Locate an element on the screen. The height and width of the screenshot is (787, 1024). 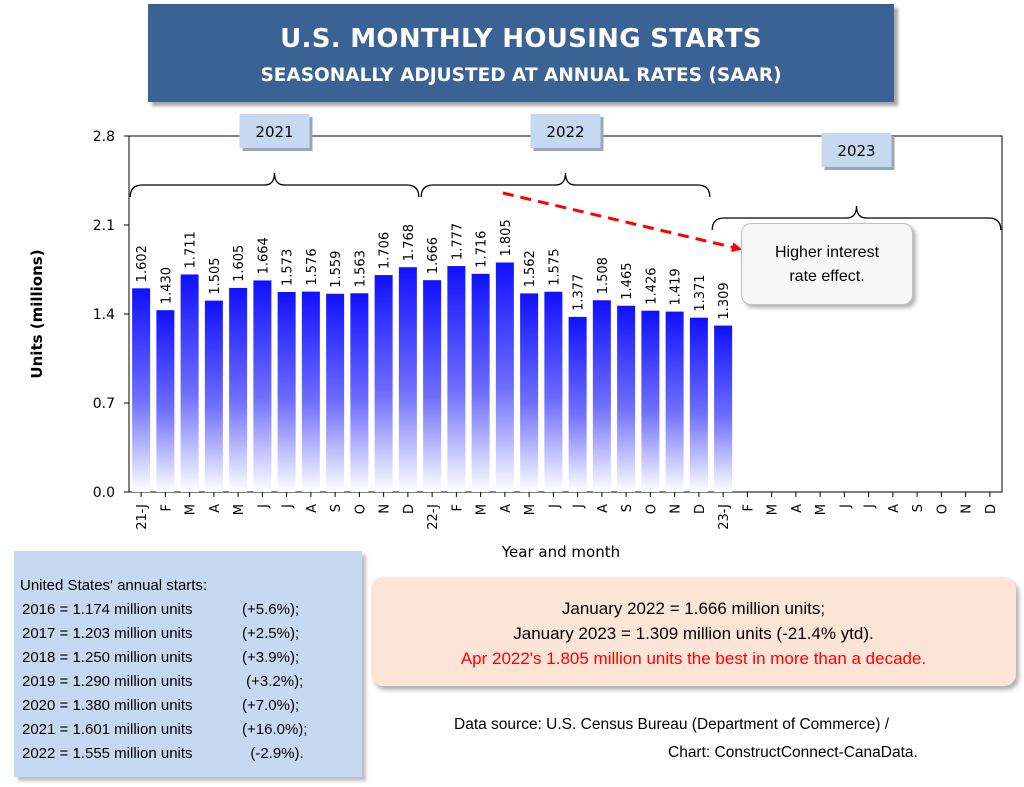
bar-value-label: 1.430 is located at coordinates (166, 285).